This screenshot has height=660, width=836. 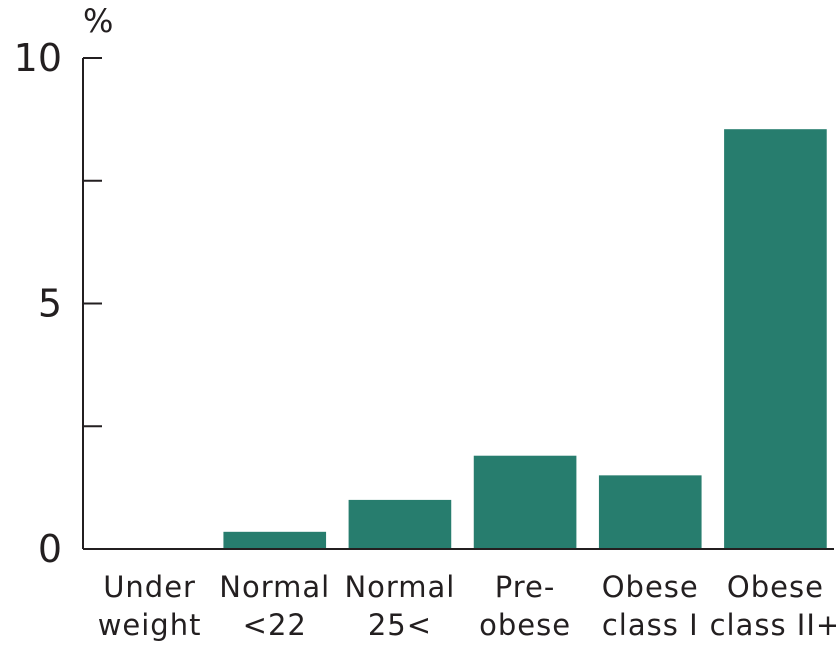 I want to click on x-tick-label-line: class II+, so click(x=773, y=625).